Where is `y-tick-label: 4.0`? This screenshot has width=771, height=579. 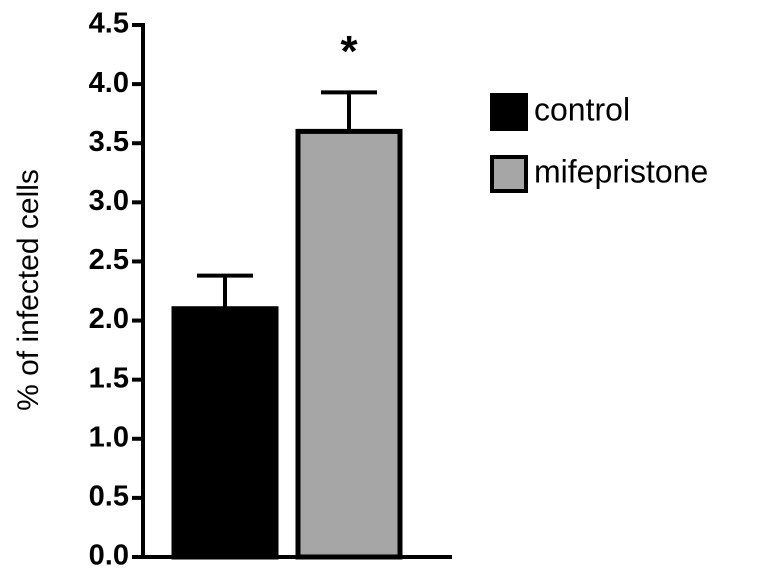
y-tick-label: 4.0 is located at coordinates (109, 83).